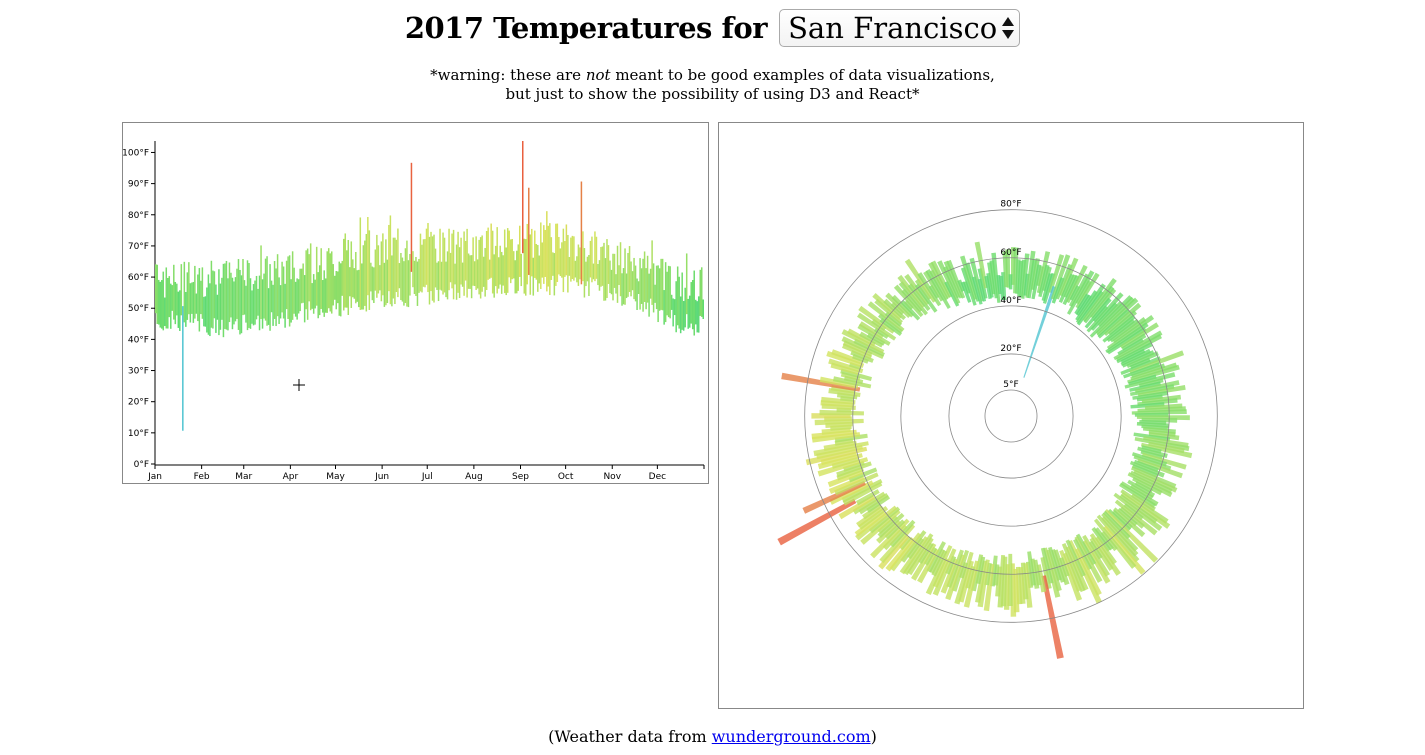 This screenshot has height=755, width=1425. Describe the element at coordinates (791, 736) in the screenshot. I see `wunderground-link: wunderground.com` at that location.